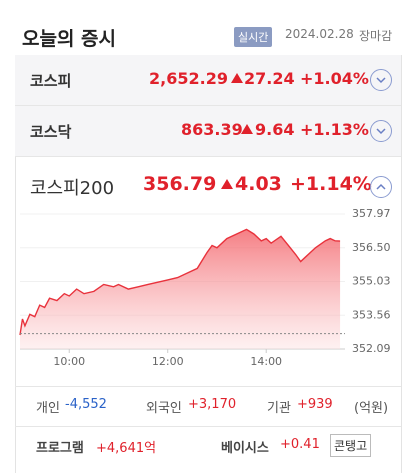 The height and width of the screenshot is (473, 414). What do you see at coordinates (69, 361) in the screenshot?
I see `x-tick-label: 10:00` at bounding box center [69, 361].